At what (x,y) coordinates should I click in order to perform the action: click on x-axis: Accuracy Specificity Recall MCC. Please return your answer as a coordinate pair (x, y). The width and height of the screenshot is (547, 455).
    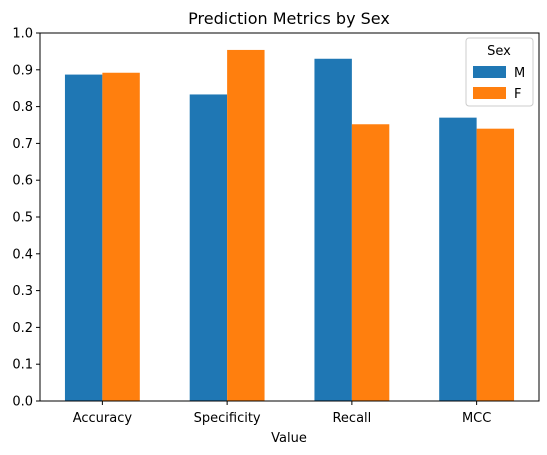
    Looking at the image, I should click on (282, 413).